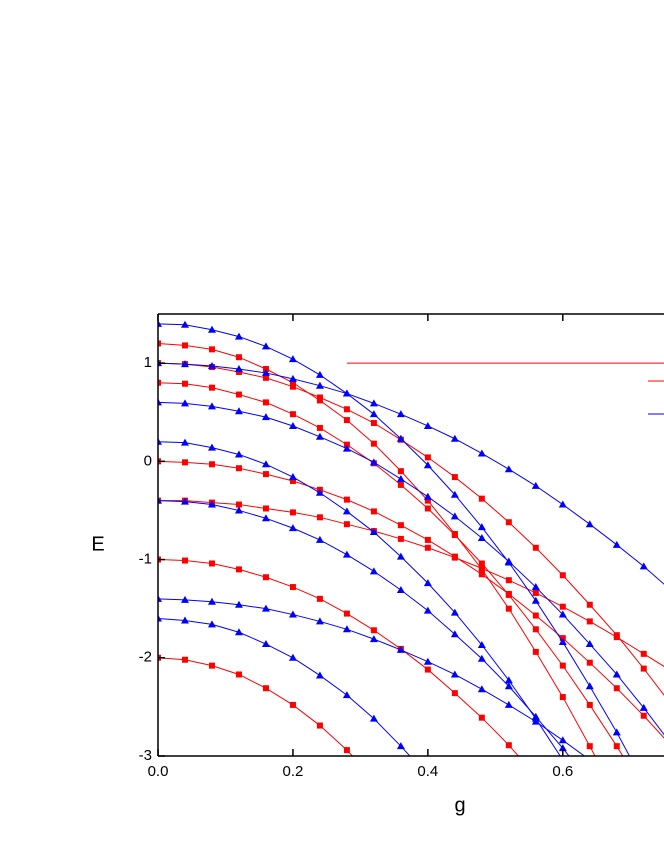  What do you see at coordinates (427, 771) in the screenshot?
I see `x-tick-label: 0.4` at bounding box center [427, 771].